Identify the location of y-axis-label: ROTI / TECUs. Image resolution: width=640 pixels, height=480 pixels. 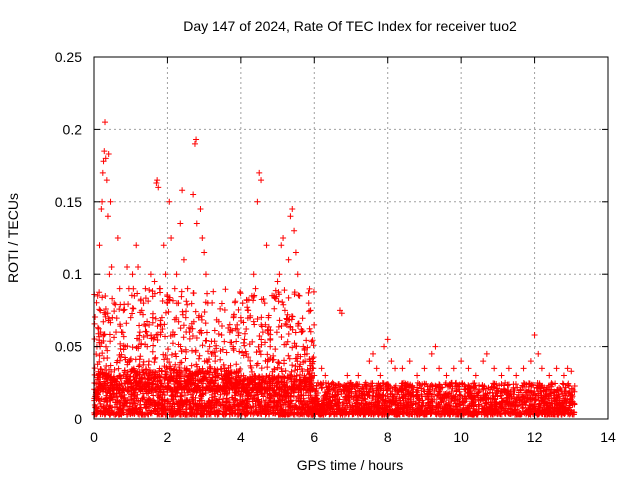
(13, 238).